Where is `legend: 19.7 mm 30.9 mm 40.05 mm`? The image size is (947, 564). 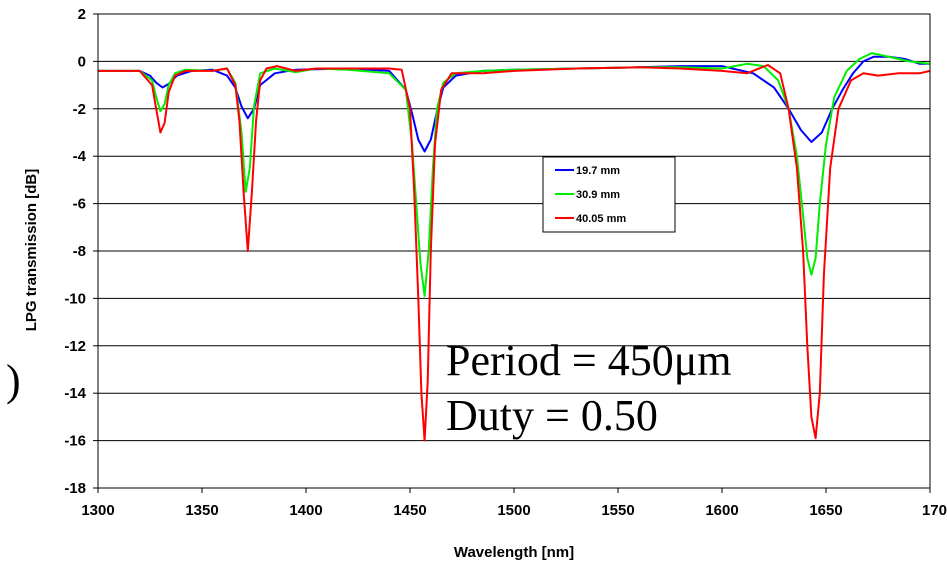 legend: 19.7 mm 30.9 mm 40.05 mm is located at coordinates (609, 194).